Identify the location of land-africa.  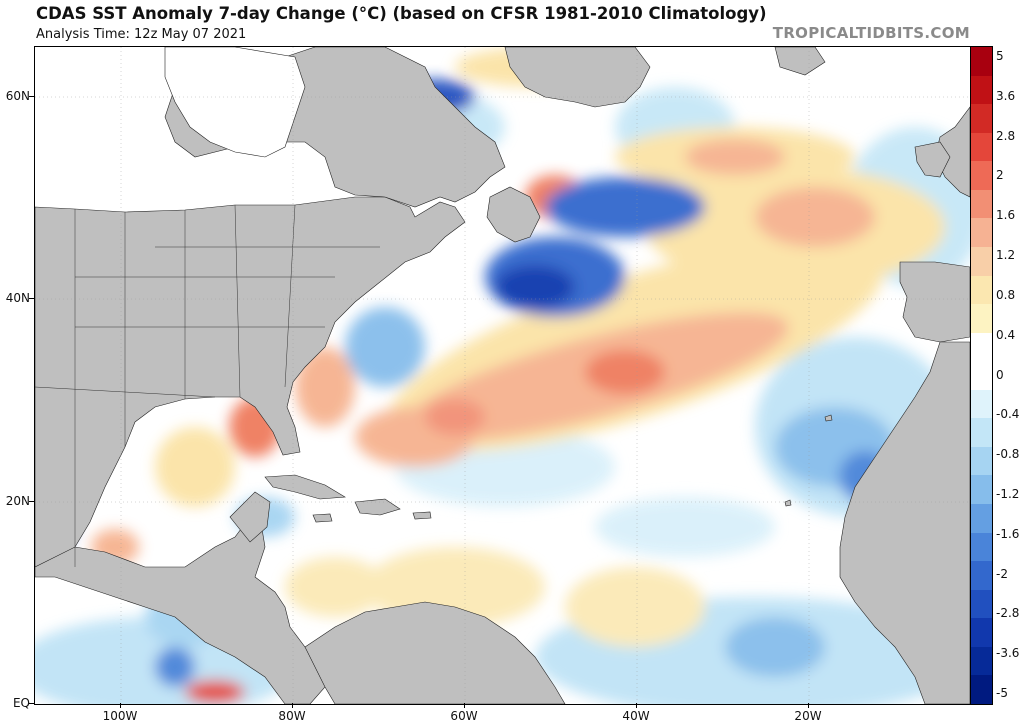
(904, 522).